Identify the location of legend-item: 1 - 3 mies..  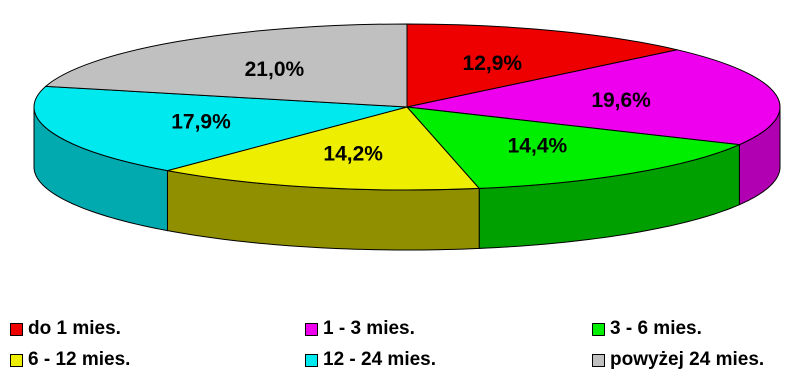
(360, 329).